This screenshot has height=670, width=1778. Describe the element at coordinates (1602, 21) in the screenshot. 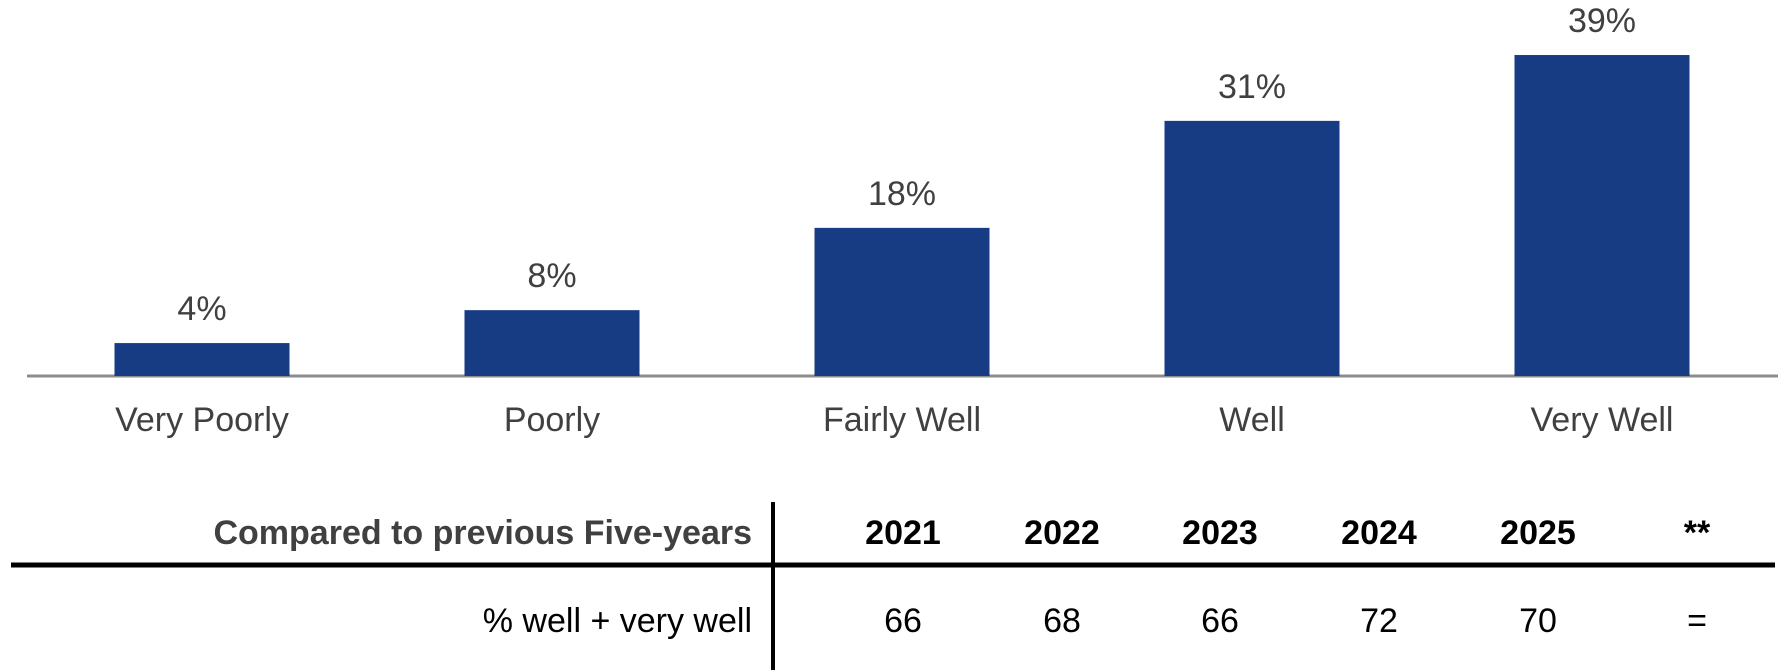

I see `value-label: 39%` at that location.